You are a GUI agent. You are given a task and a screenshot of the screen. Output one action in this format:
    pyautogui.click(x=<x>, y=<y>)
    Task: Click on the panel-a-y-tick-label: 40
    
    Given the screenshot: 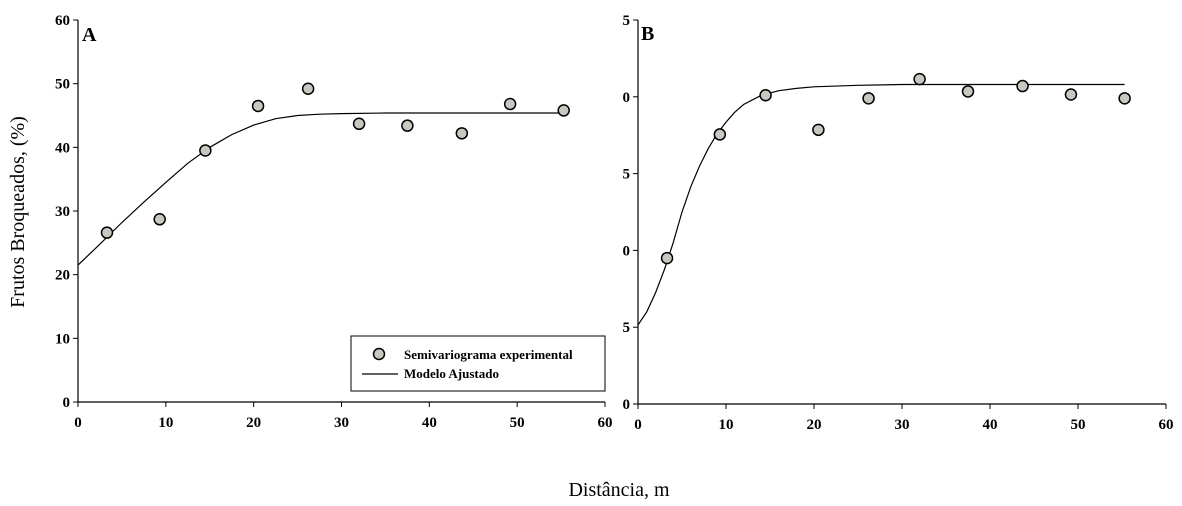 What is the action you would take?
    pyautogui.click(x=62, y=148)
    